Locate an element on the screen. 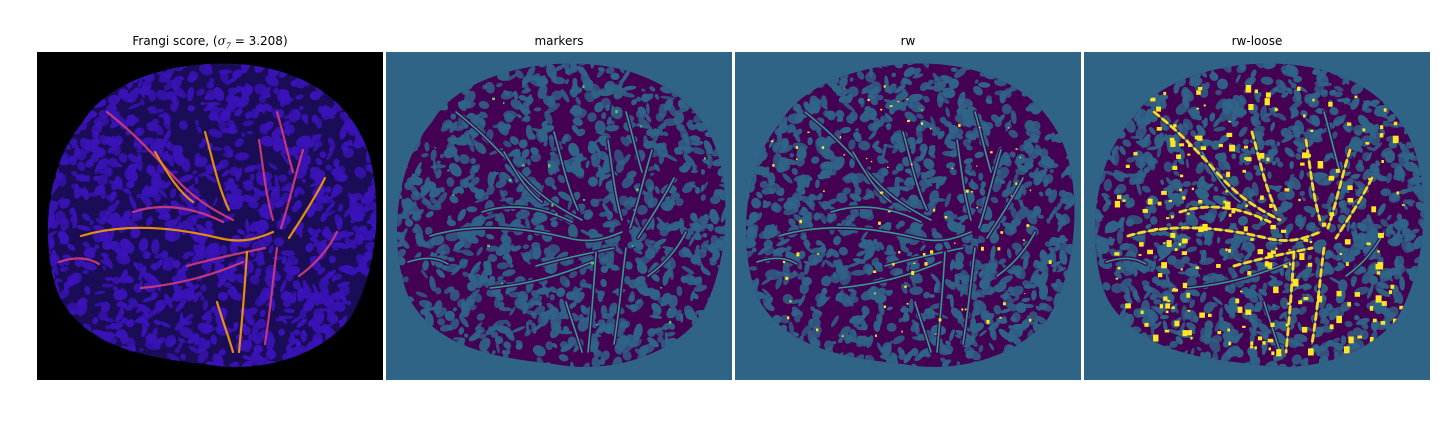 The height and width of the screenshot is (432, 1440). title-prefix: Frangi score, ( is located at coordinates (175, 41).